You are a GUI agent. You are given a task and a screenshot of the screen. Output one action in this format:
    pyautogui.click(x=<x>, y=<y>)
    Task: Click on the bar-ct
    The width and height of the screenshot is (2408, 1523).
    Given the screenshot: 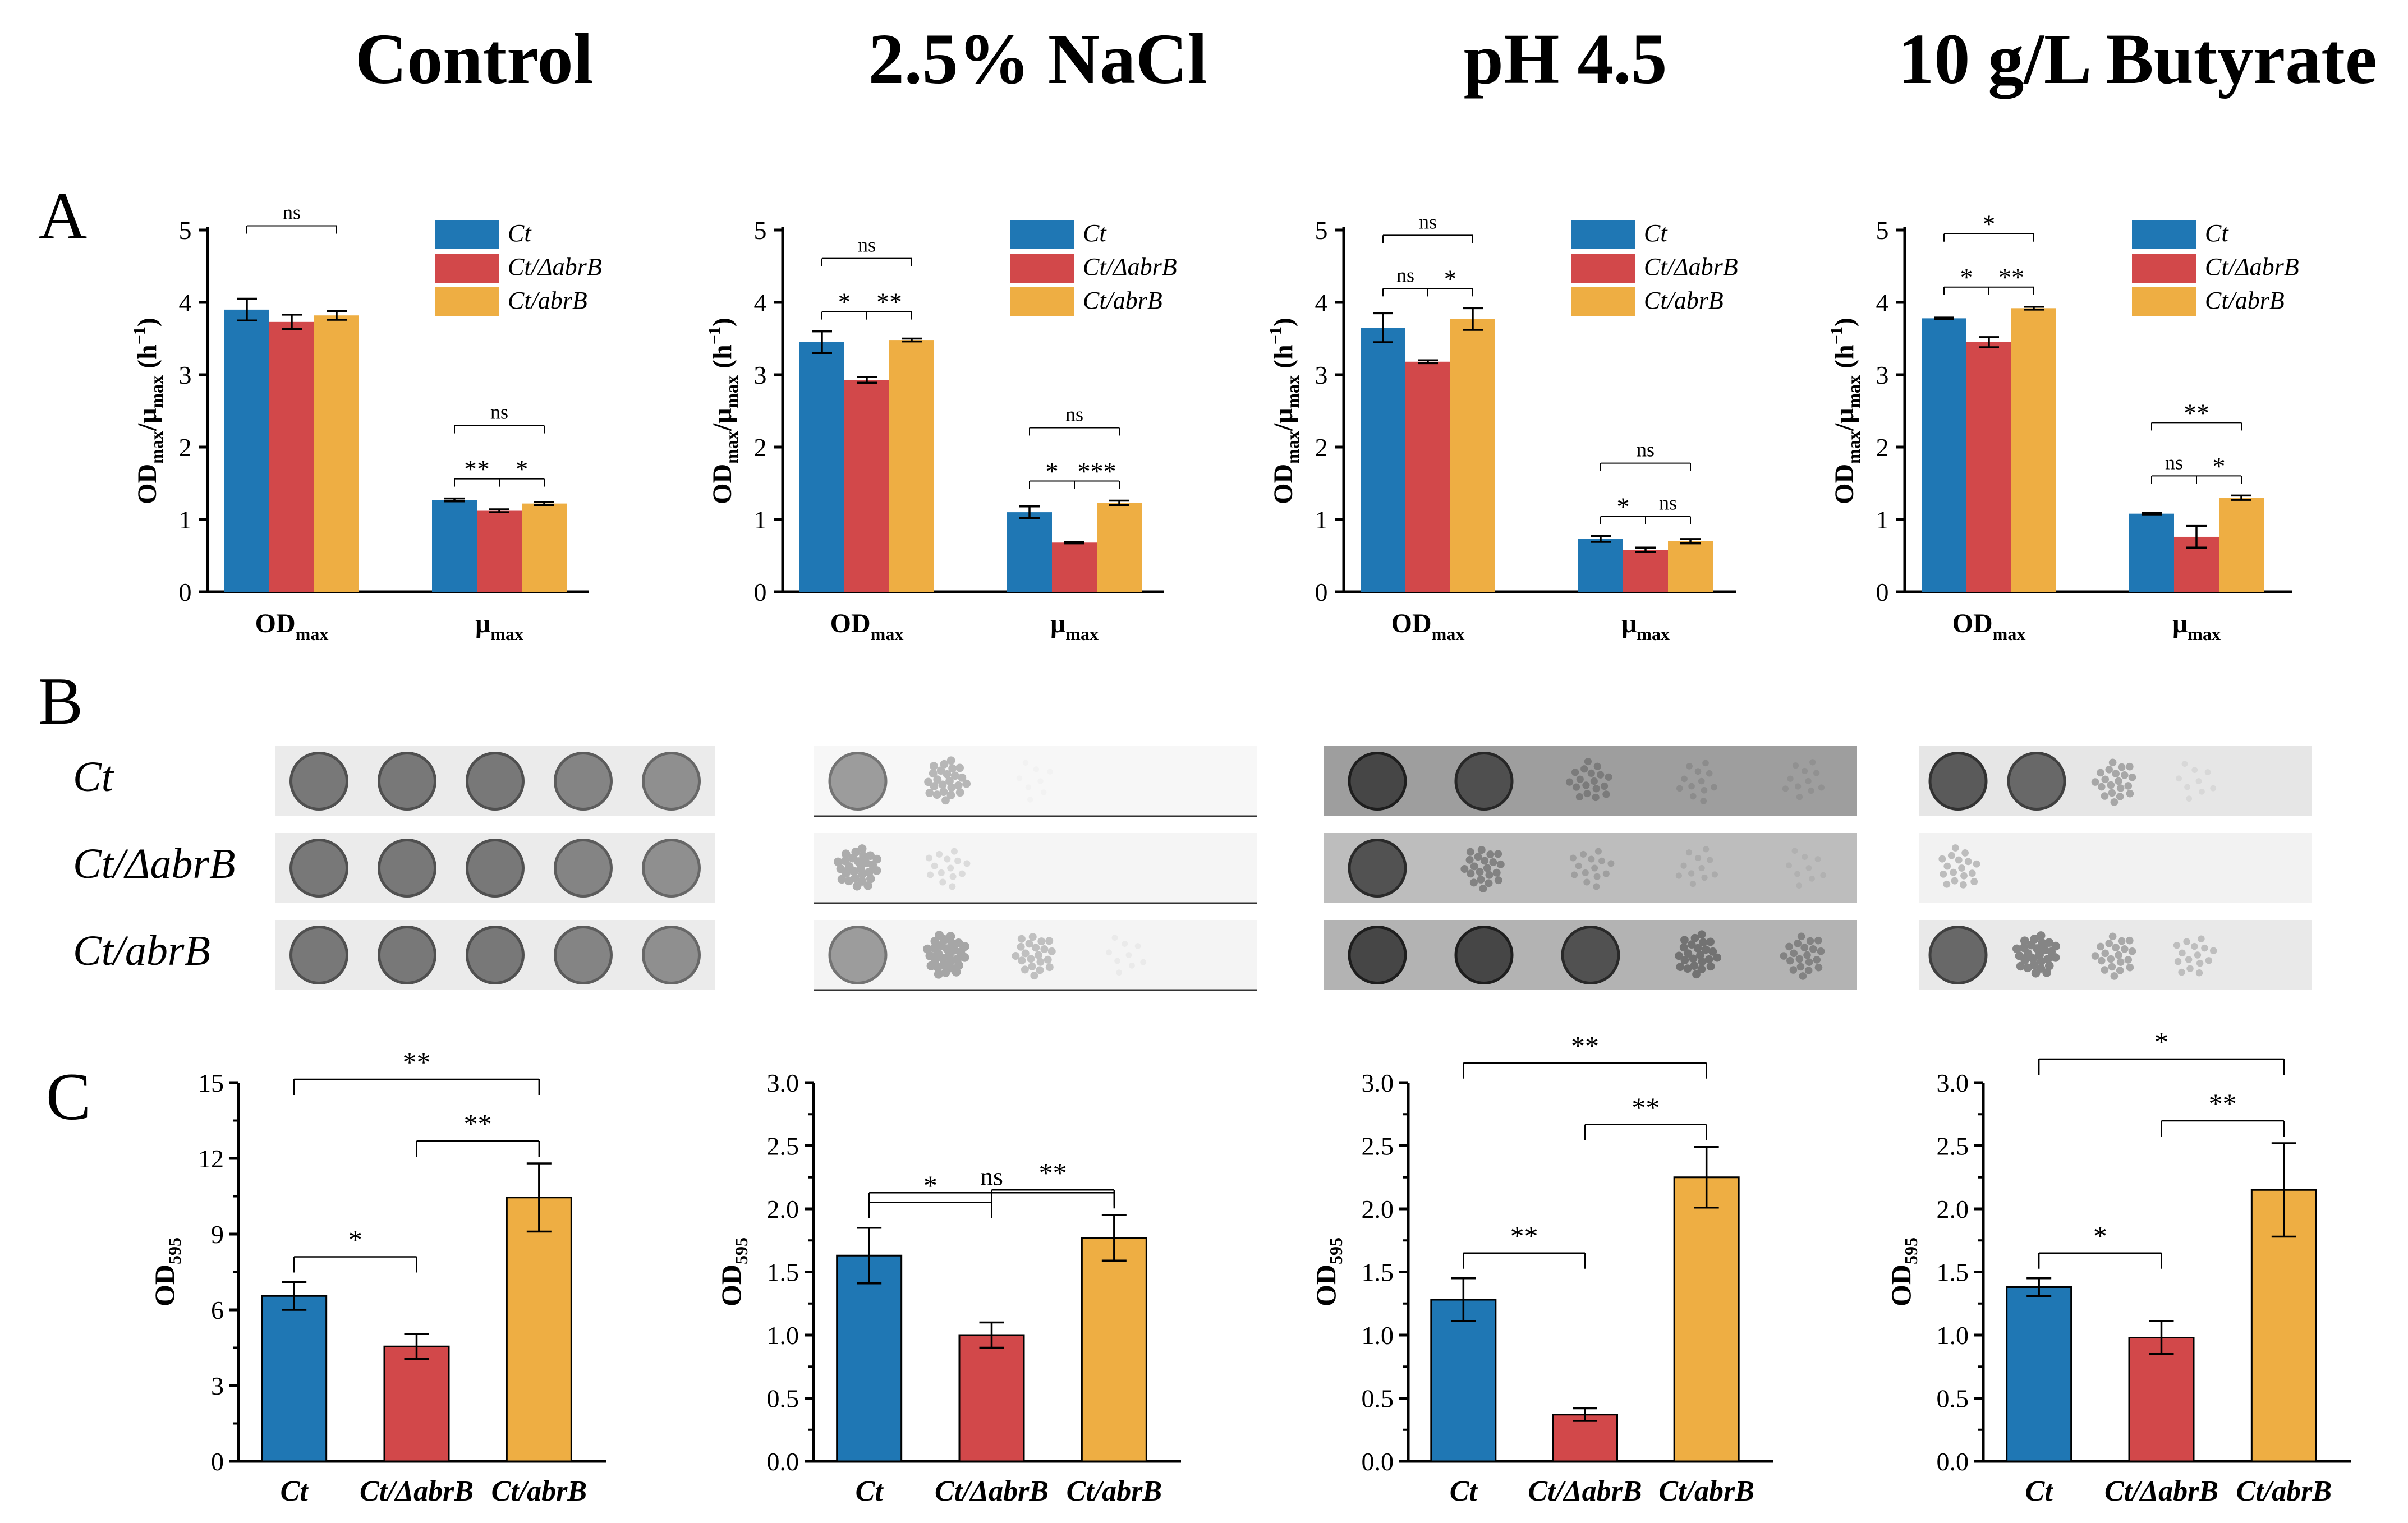 What is the action you would take?
    pyautogui.click(x=1464, y=1381)
    